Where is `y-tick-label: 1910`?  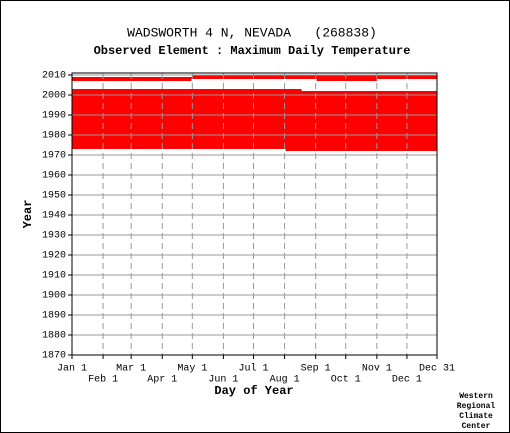
y-tick-label: 1910 is located at coordinates (54, 276).